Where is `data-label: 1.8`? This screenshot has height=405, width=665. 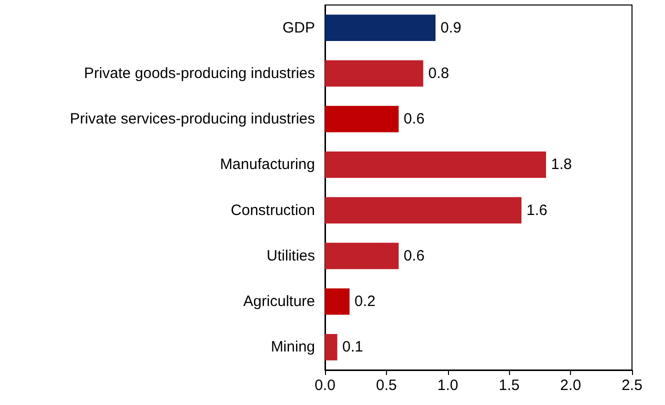
data-label: 1.8 is located at coordinates (561, 165).